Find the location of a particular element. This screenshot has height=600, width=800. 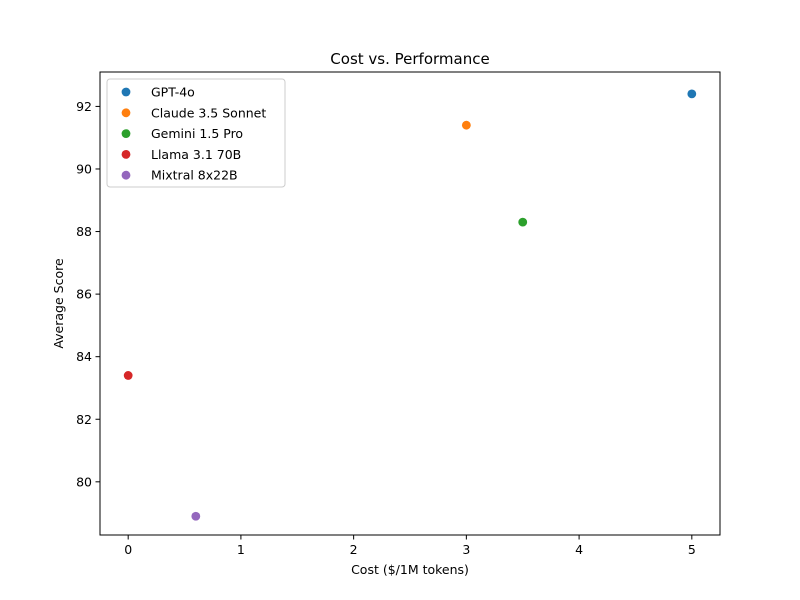

x-tick-label: 5 is located at coordinates (692, 549).